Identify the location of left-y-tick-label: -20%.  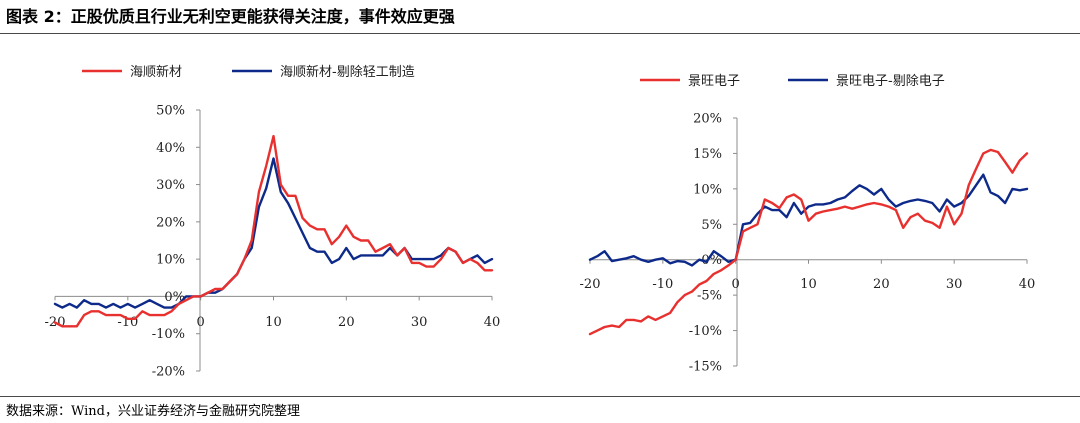
(168, 372).